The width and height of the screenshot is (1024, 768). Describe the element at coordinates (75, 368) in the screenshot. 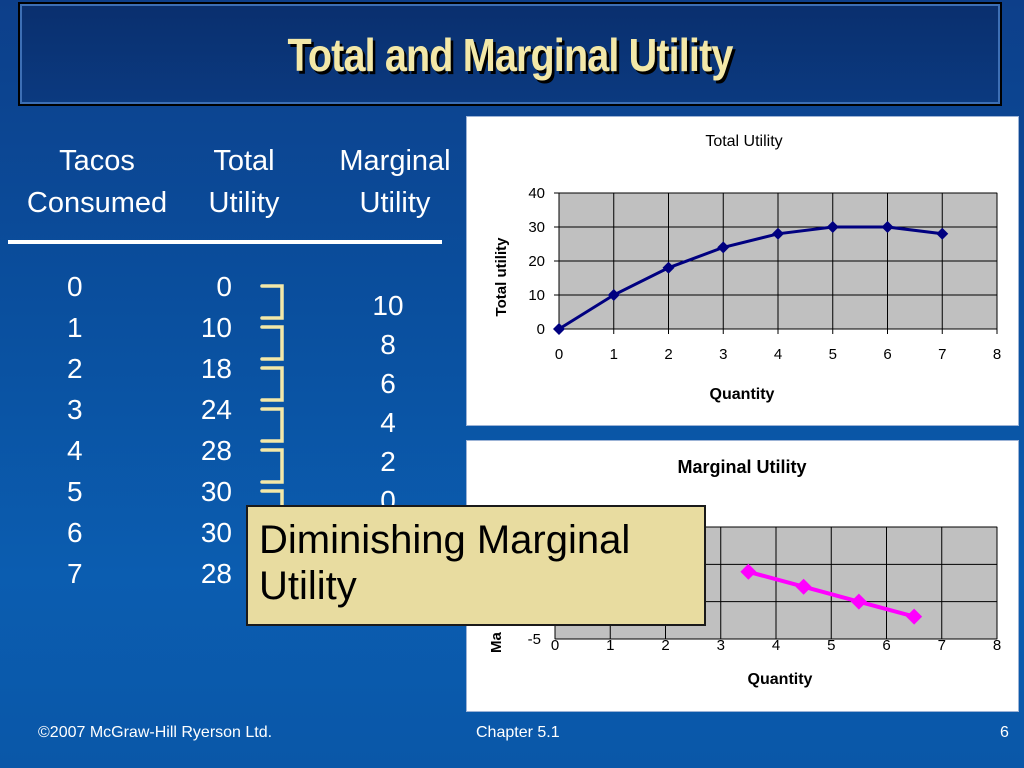

I see `tacos-cell: 2` at that location.